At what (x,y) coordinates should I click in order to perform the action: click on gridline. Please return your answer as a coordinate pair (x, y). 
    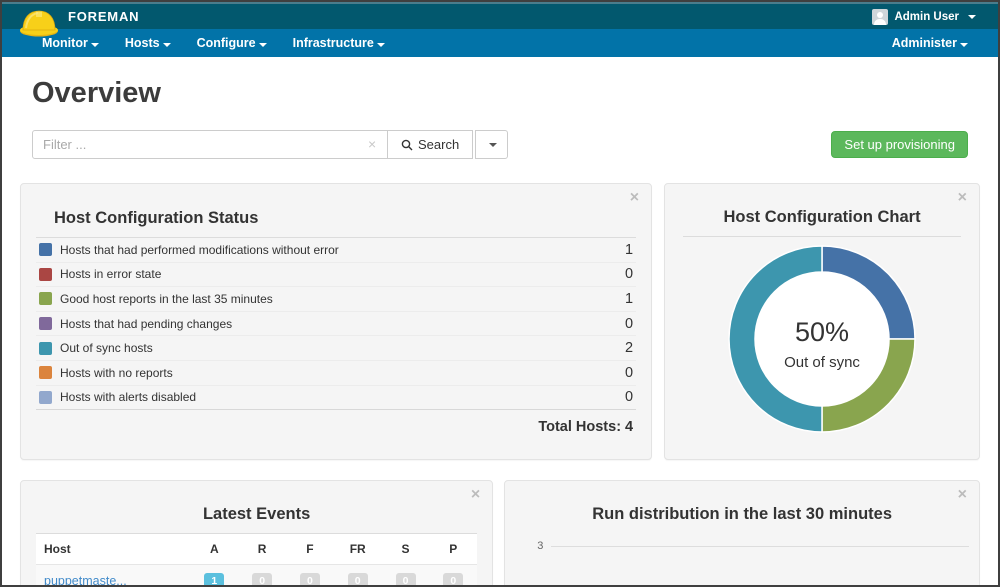
    Looking at the image, I should click on (760, 546).